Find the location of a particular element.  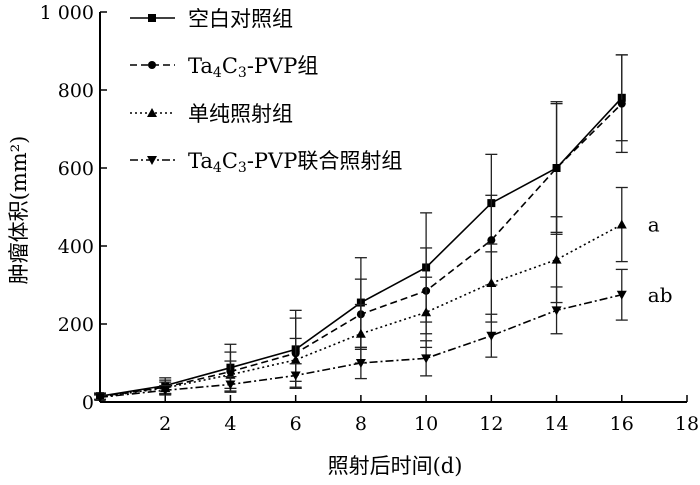

legend-entry: Ta4C3-PVP组 is located at coordinates (224, 67).